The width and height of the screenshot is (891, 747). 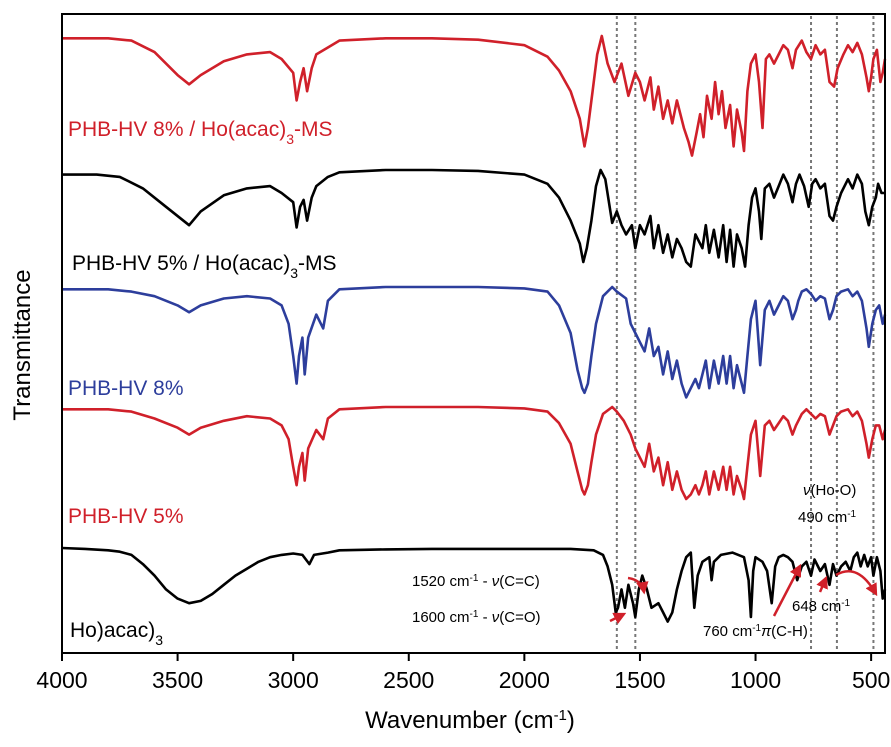 I want to click on annot-ho-o-value: 490 cm-1, so click(x=827, y=518).